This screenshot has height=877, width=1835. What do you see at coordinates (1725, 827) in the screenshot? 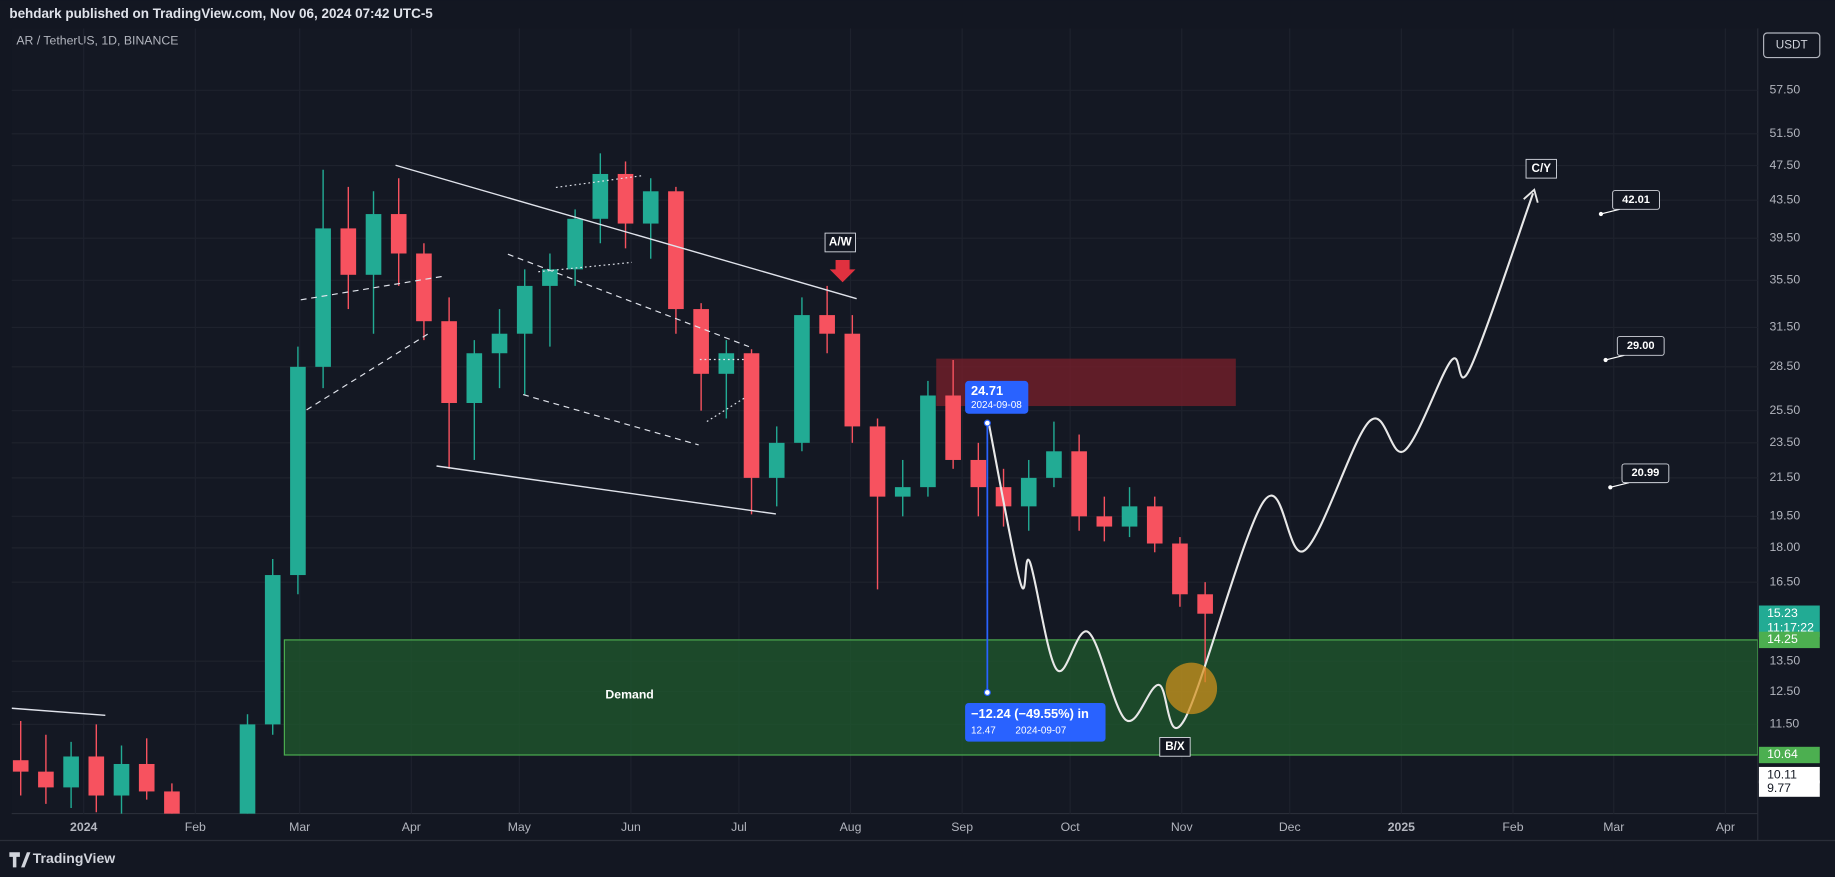
I see `x-tick-label: Apr` at bounding box center [1725, 827].